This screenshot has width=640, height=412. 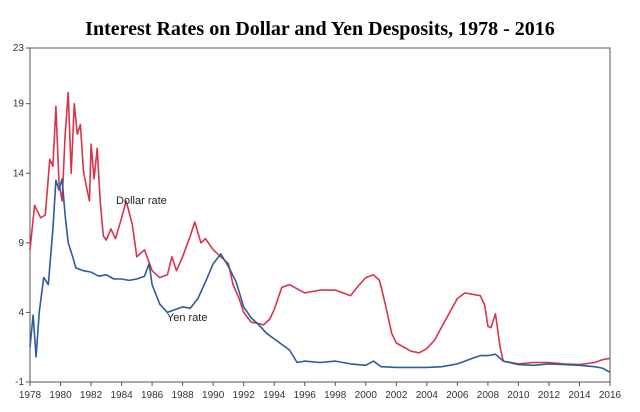 I want to click on x-tick-label: 2012, so click(x=549, y=395).